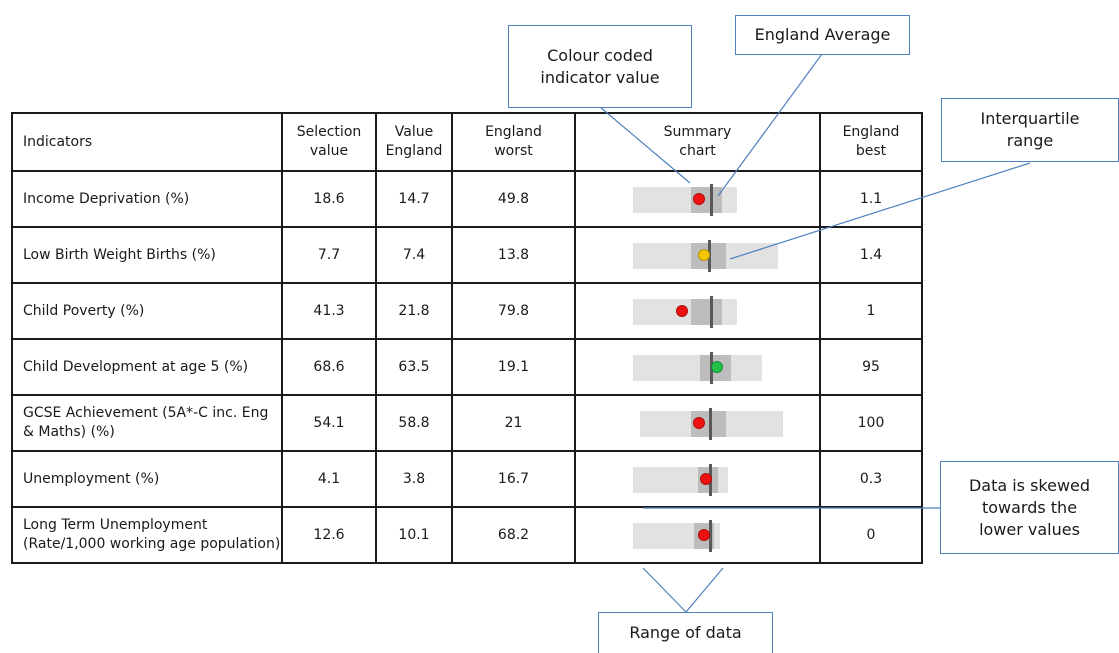 Image resolution: width=1119 pixels, height=653 pixels. What do you see at coordinates (329, 255) in the screenshot?
I see `selection-value: 7.7` at bounding box center [329, 255].